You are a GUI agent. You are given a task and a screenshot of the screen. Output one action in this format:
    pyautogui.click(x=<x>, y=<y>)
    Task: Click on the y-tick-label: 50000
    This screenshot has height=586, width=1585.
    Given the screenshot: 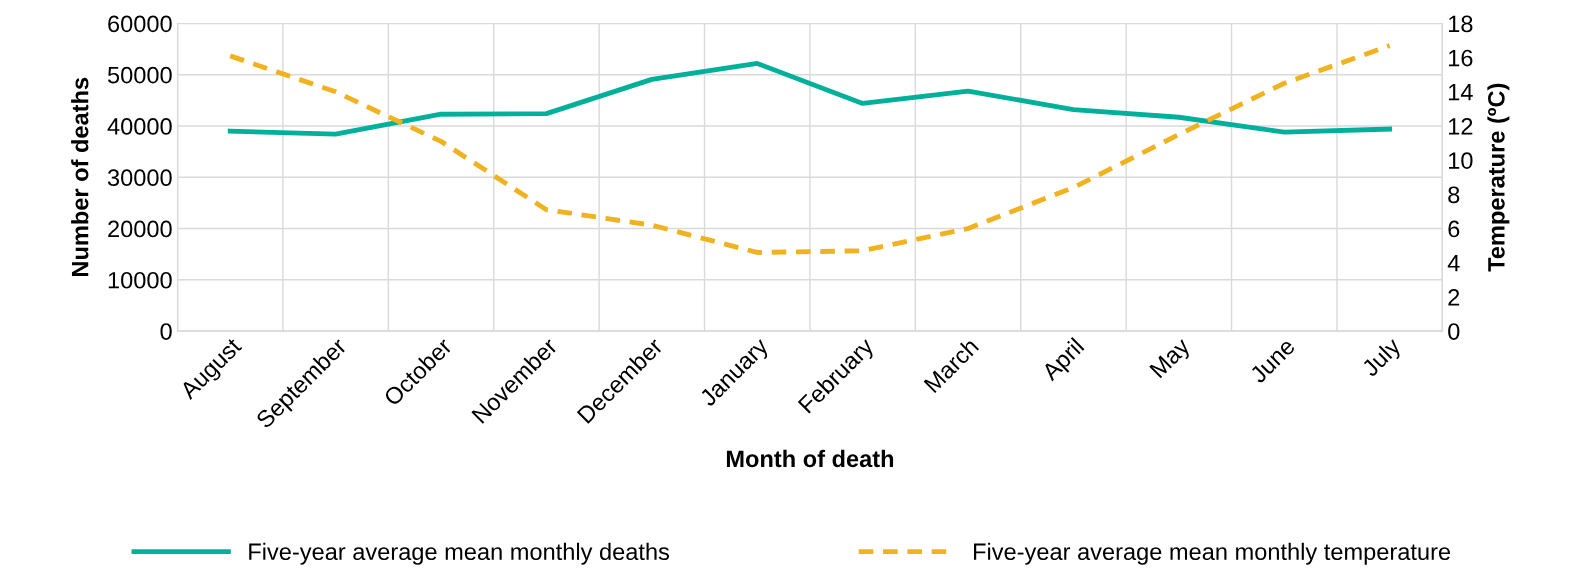 What is the action you would take?
    pyautogui.click(x=139, y=75)
    